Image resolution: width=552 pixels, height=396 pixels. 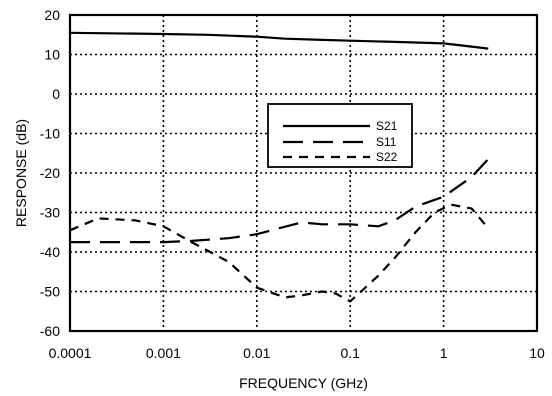 What do you see at coordinates (350, 353) in the screenshot?
I see `x-tick-label: 0.1` at bounding box center [350, 353].